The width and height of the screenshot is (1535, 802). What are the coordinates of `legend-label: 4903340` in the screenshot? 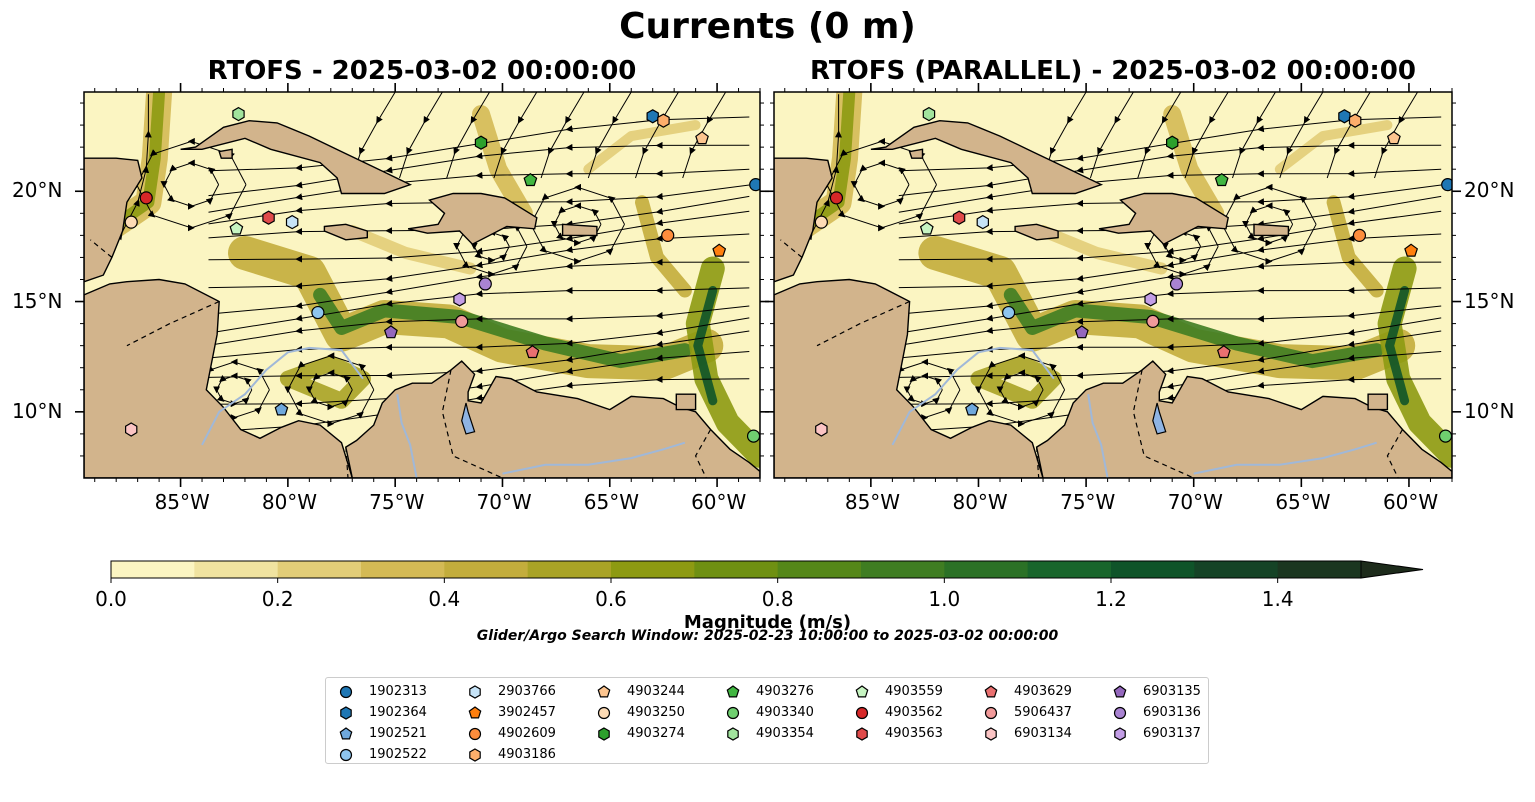 It's located at (785, 712).